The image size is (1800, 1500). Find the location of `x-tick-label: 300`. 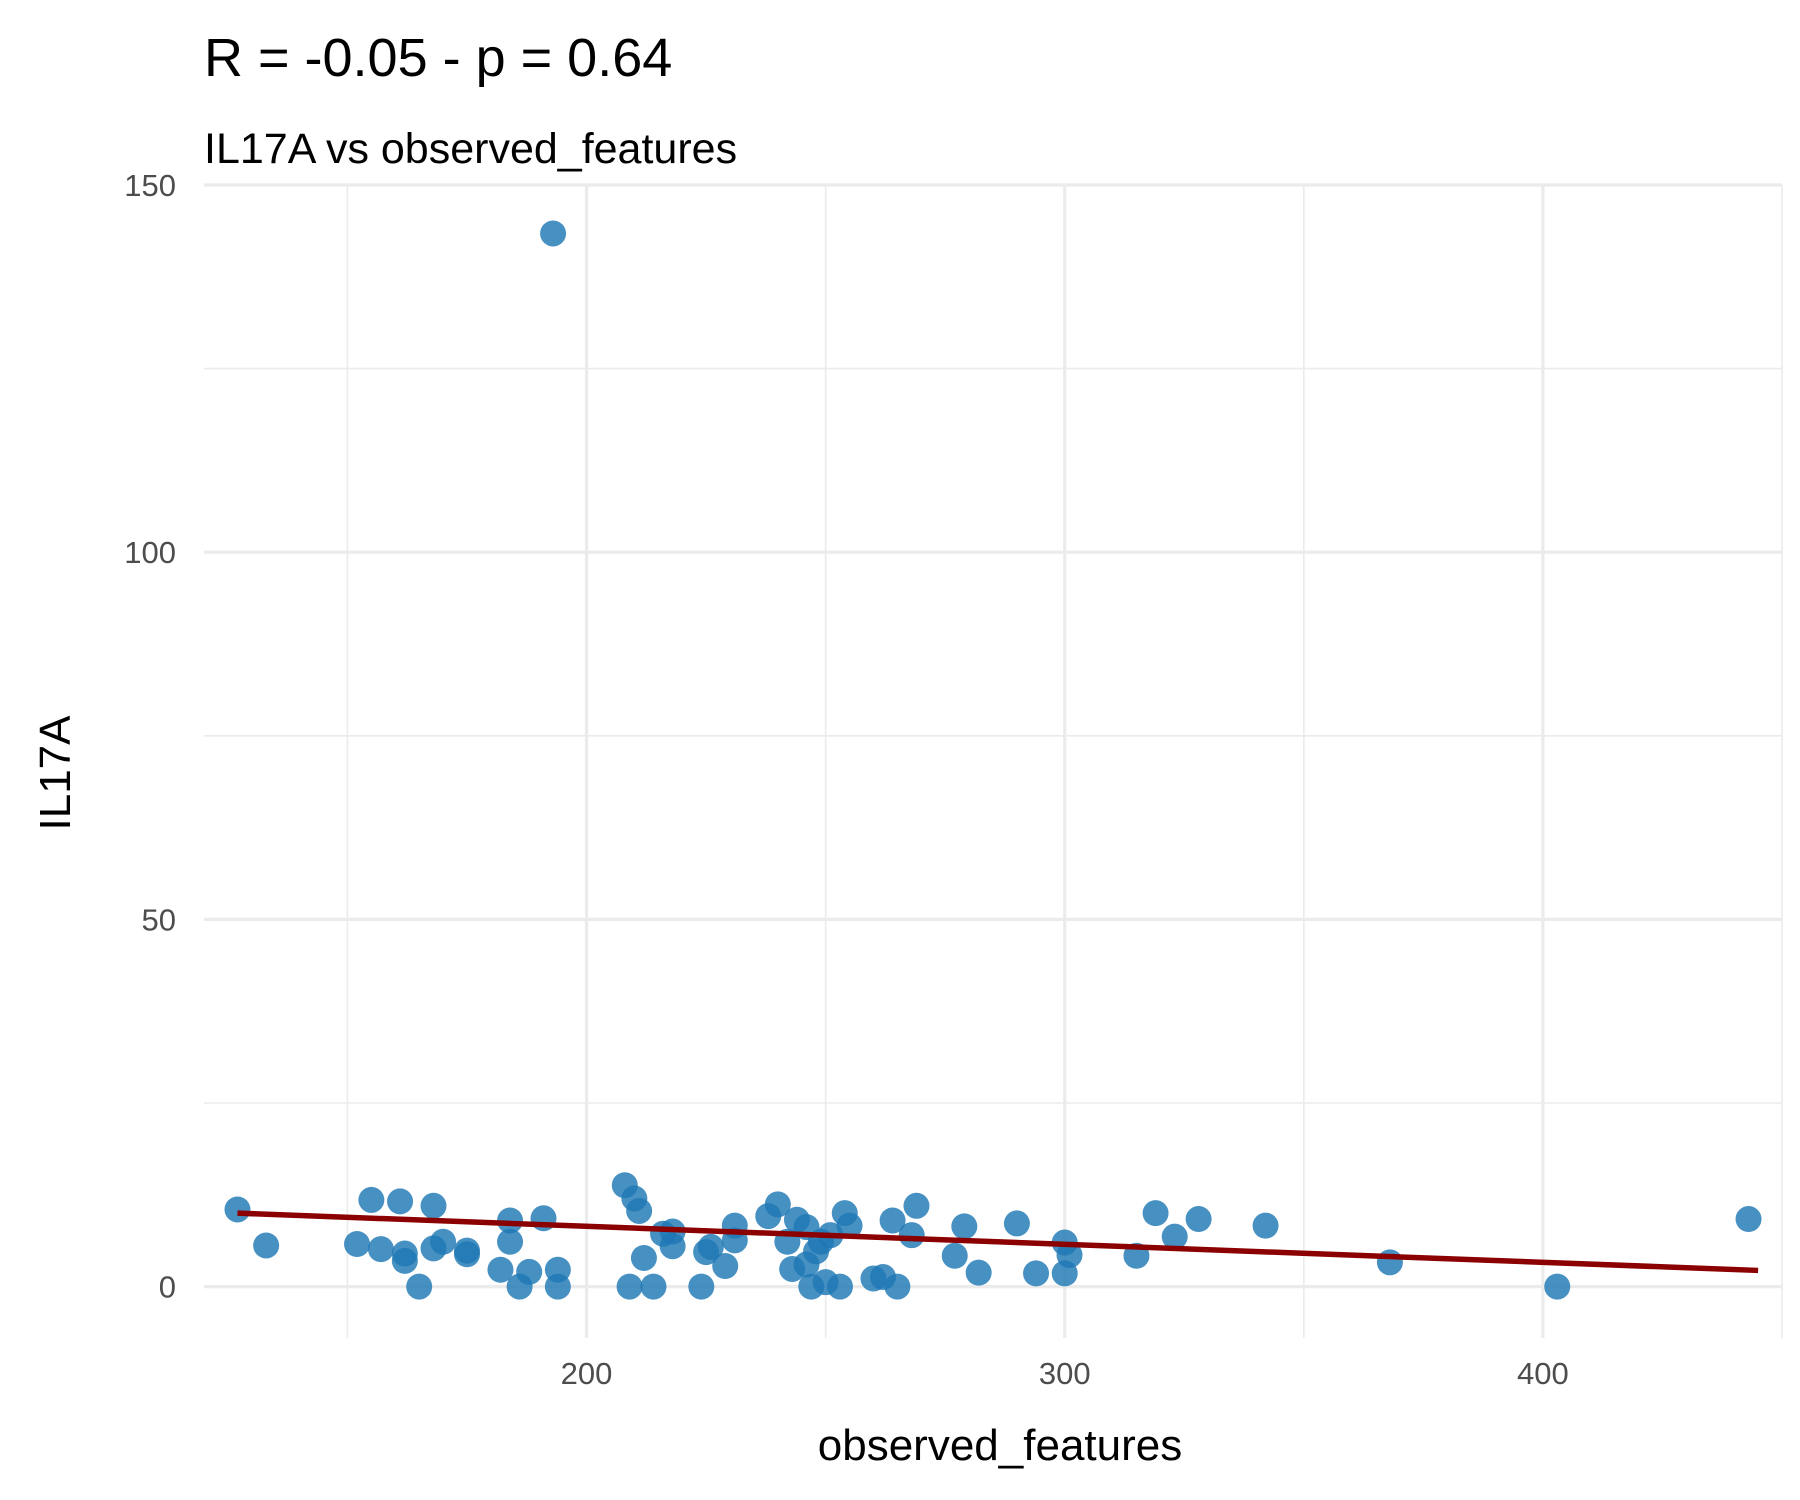

x-tick-label: 300 is located at coordinates (1065, 1373).